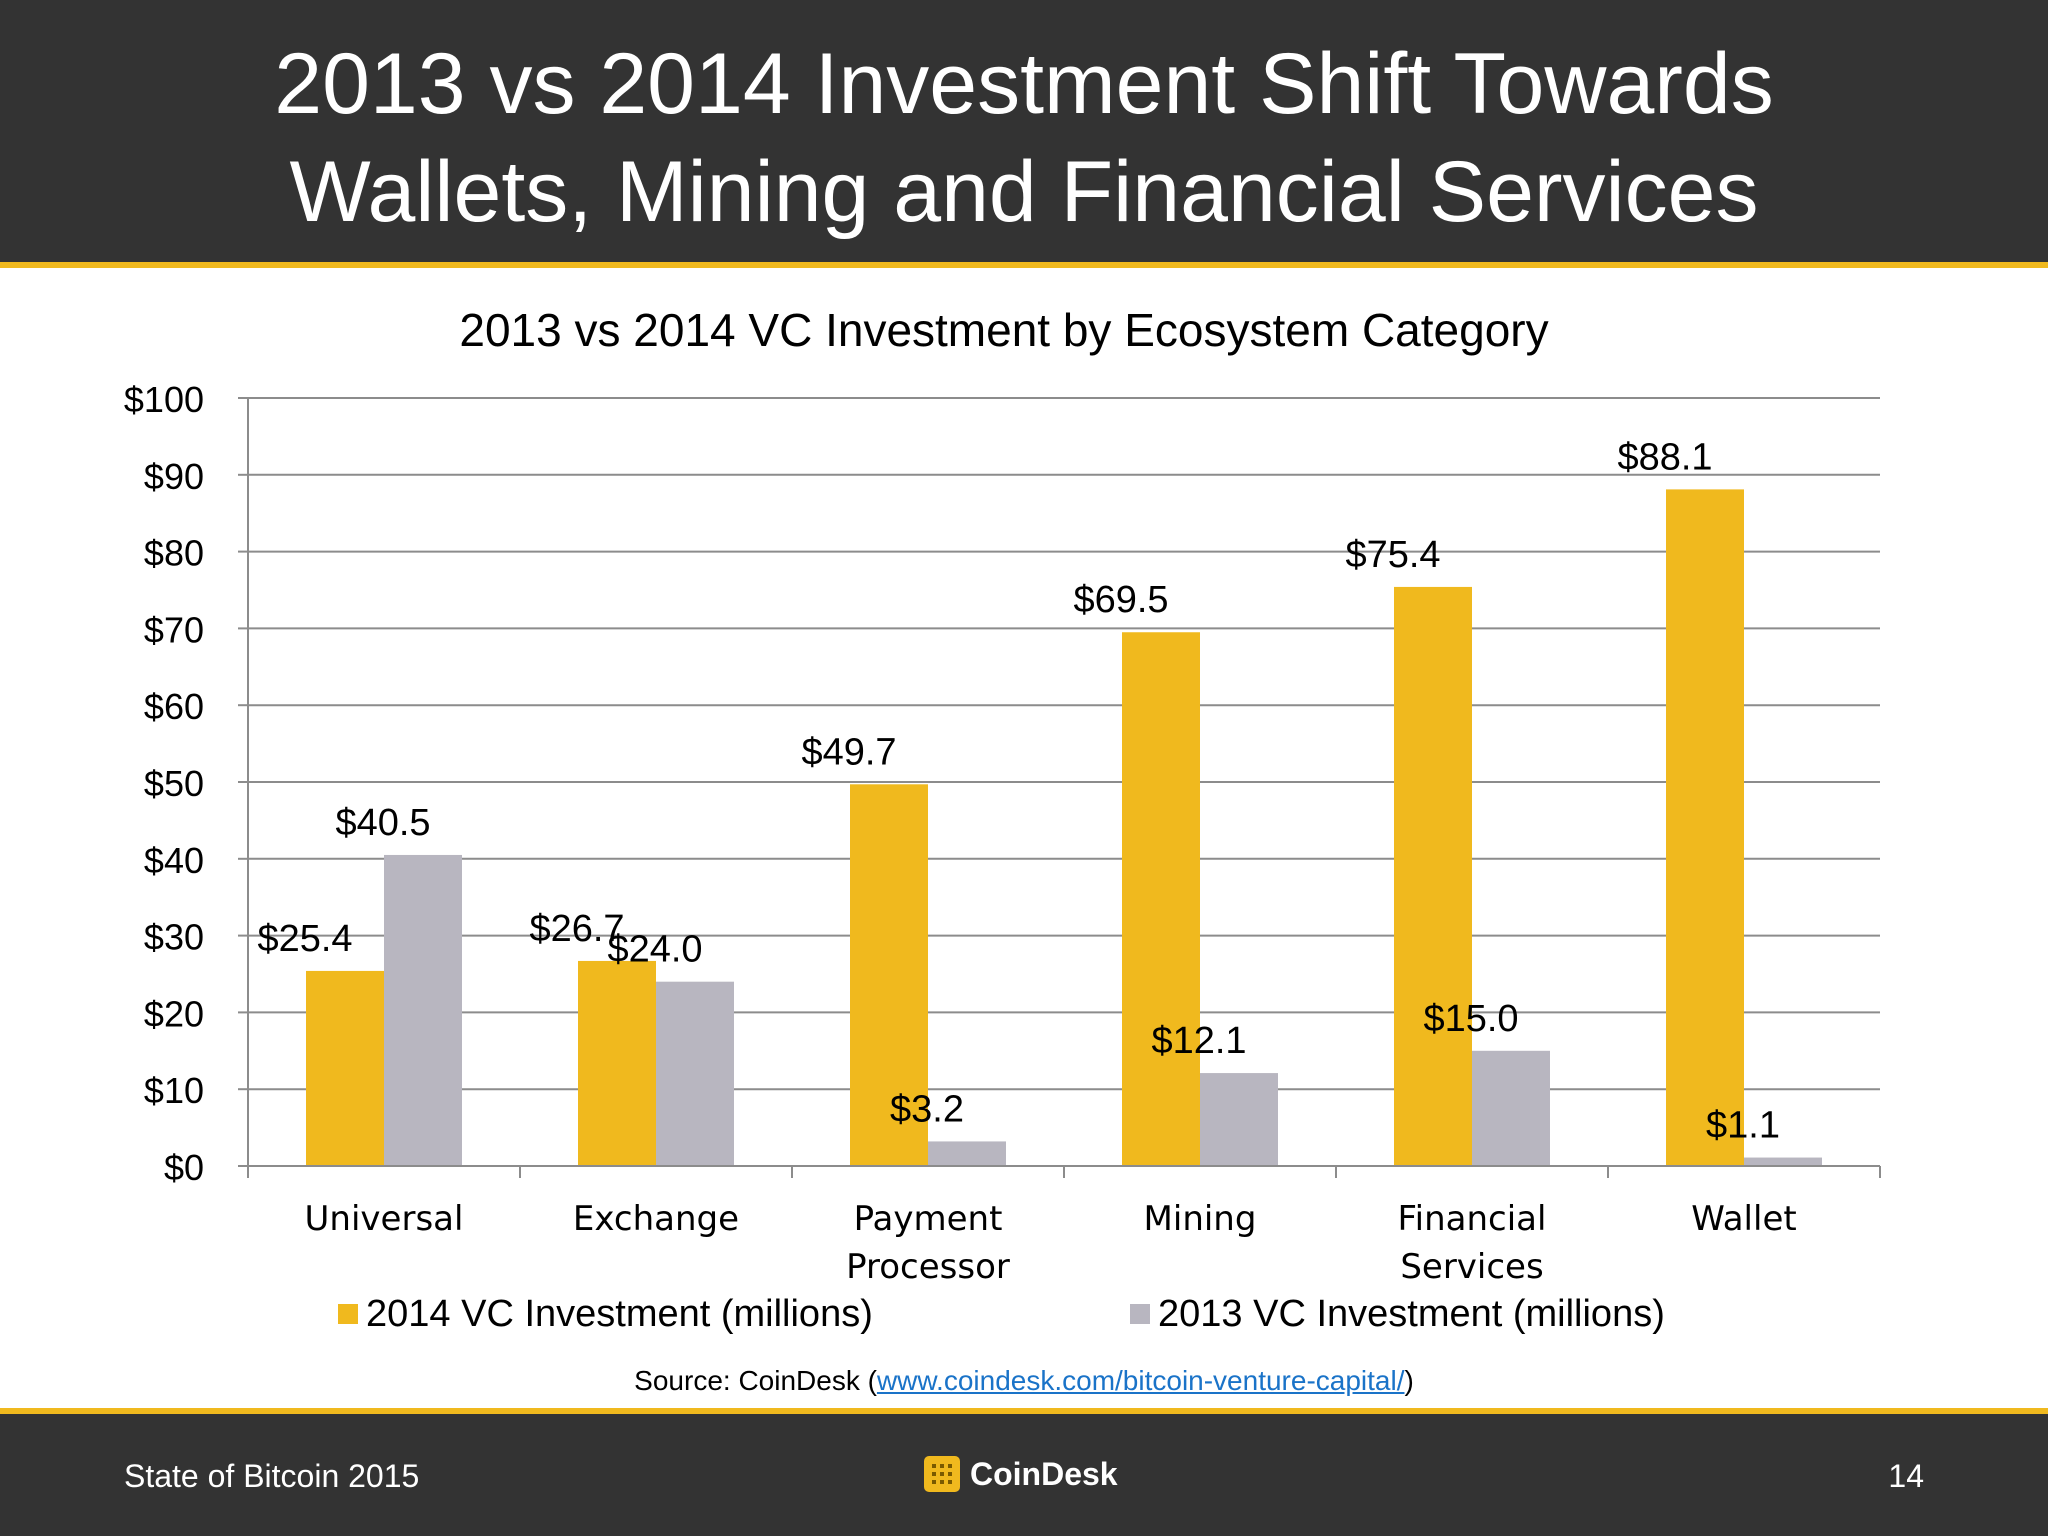 Image resolution: width=2048 pixels, height=1536 pixels. I want to click on data-label: $12.1, so click(1198, 1041).